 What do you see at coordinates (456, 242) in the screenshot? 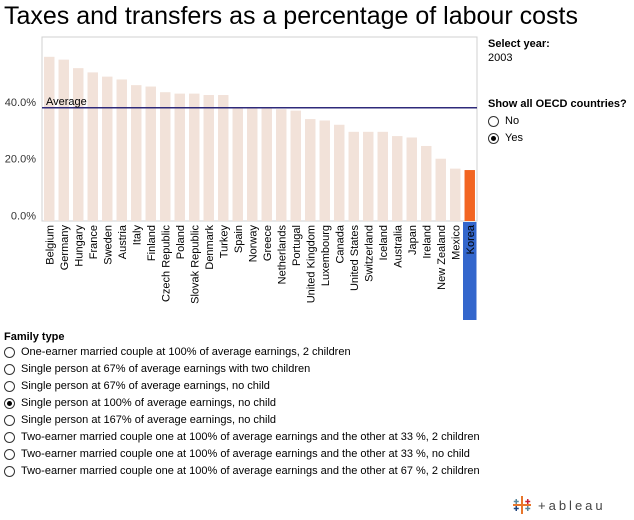
I see `category-label: Mexico` at bounding box center [456, 242].